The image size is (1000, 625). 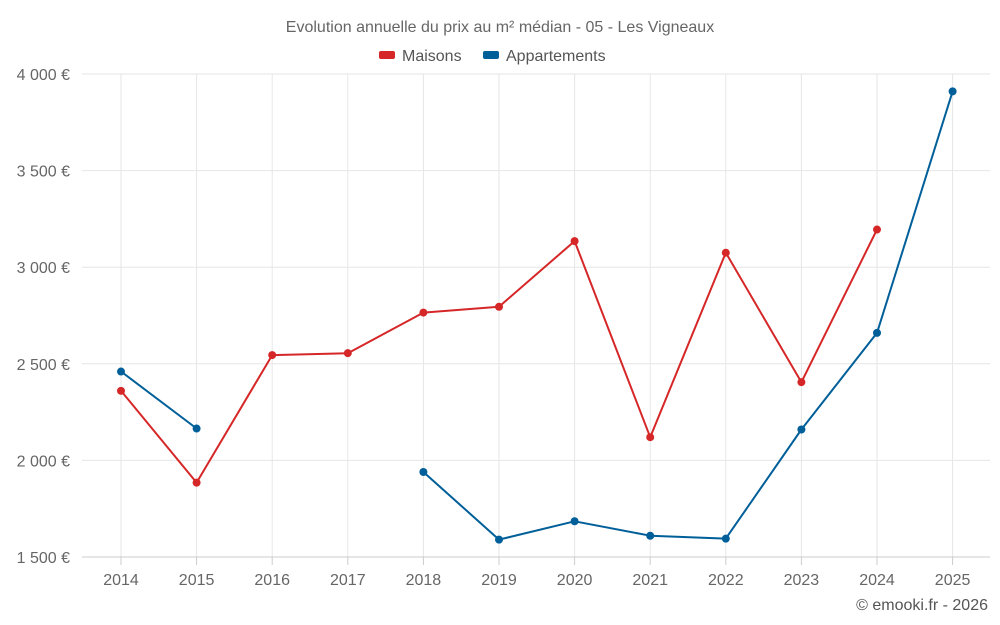 What do you see at coordinates (922, 605) in the screenshot?
I see `credit-text: © emooki.fr - 2026` at bounding box center [922, 605].